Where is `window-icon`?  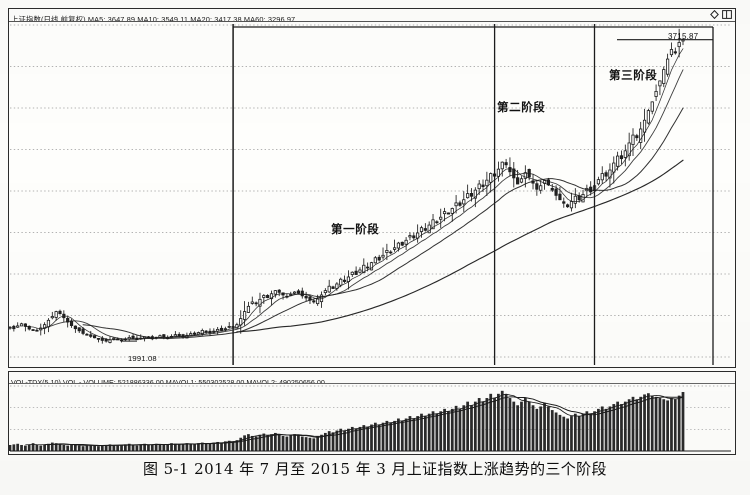 window-icon is located at coordinates (727, 14).